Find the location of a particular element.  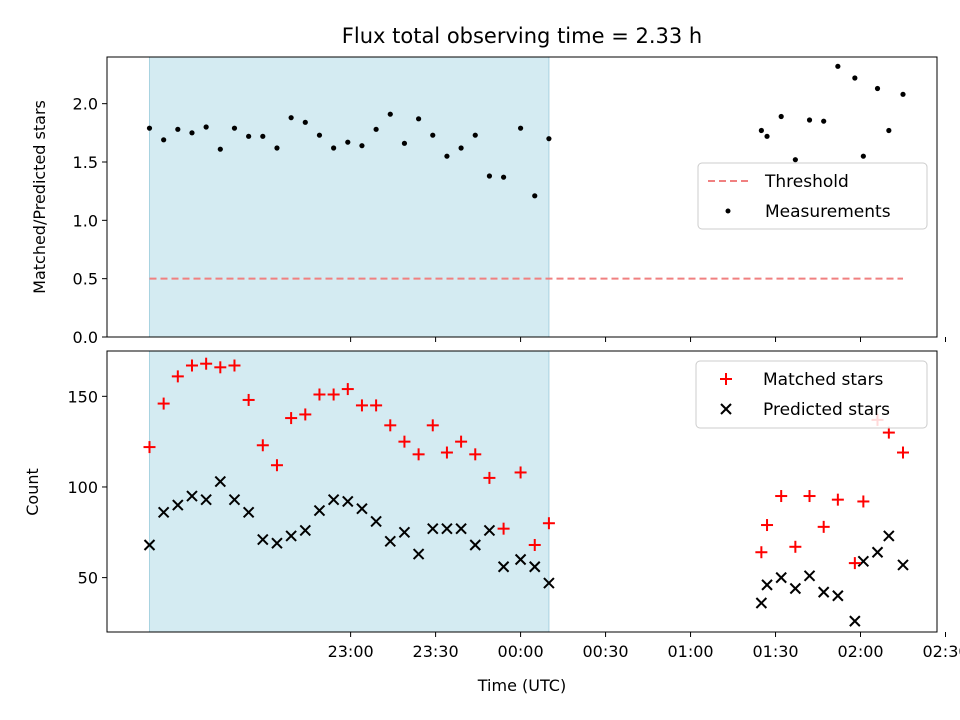

bottom-ytick-label-1: 100 is located at coordinates (82, 487).